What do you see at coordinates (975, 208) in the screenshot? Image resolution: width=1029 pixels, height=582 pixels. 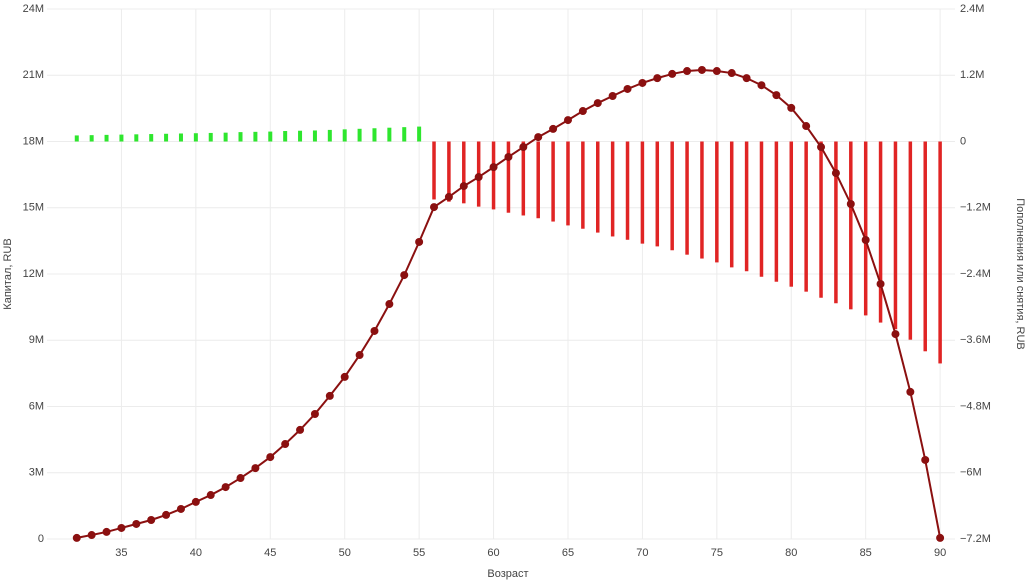 I see `y2-tick-label: −1.2M` at bounding box center [975, 208].